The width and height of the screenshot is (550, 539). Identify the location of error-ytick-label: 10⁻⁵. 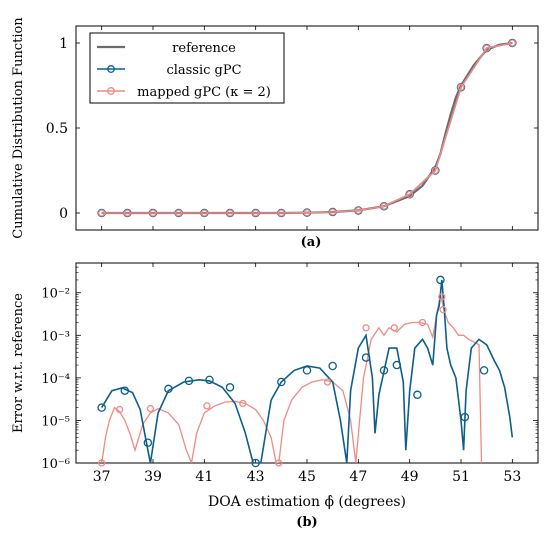
(55, 421).